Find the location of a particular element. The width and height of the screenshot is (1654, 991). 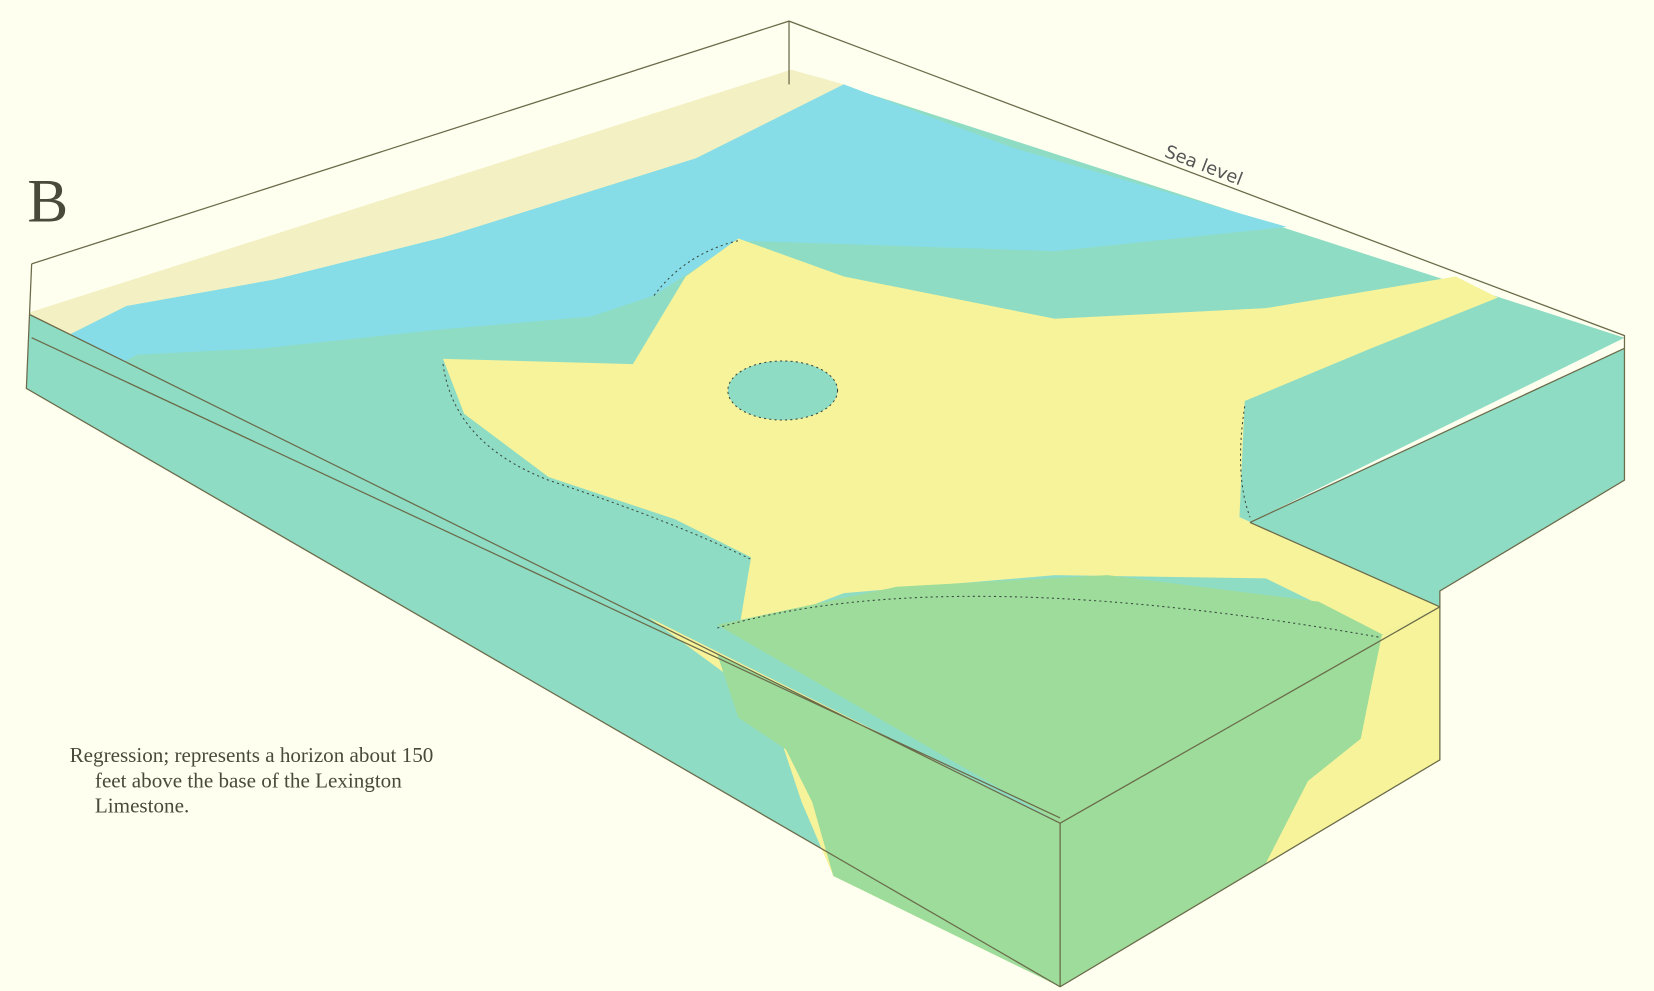

notch-face is located at coordinates (1437, 477).